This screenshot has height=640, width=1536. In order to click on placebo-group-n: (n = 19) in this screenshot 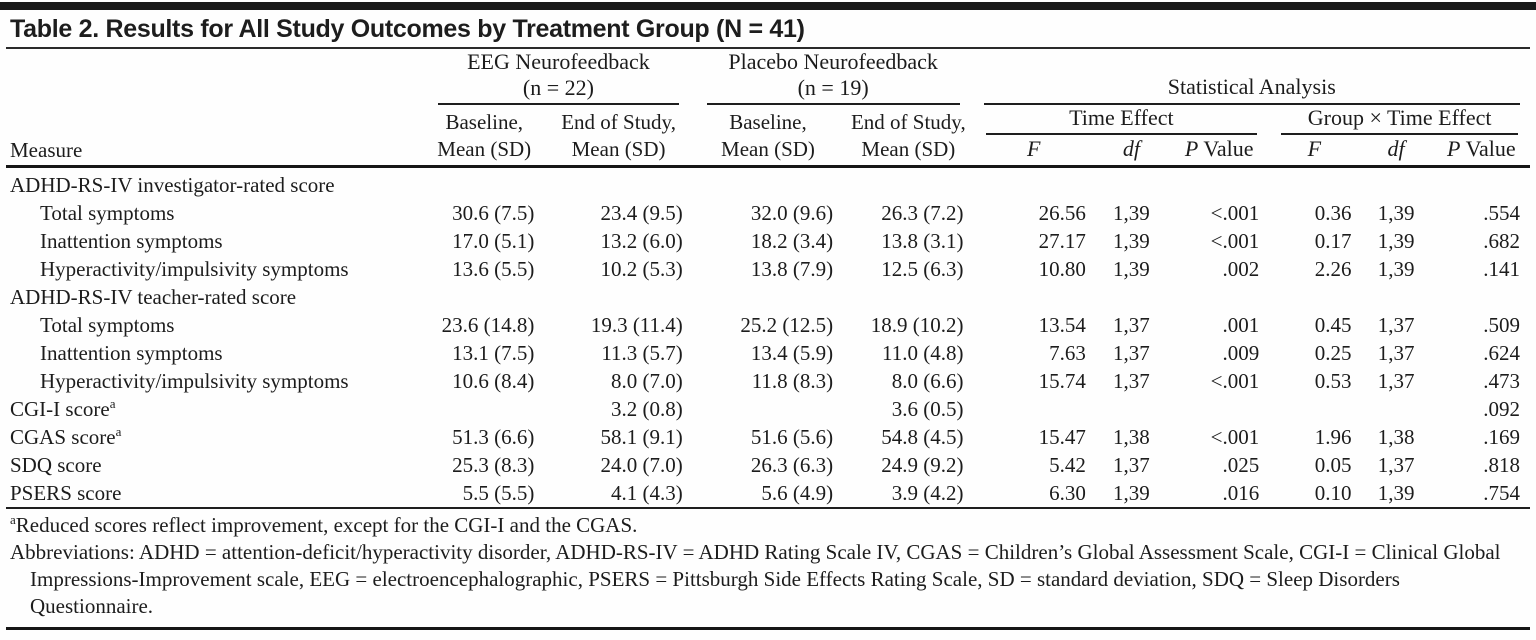, I will do `click(833, 87)`.